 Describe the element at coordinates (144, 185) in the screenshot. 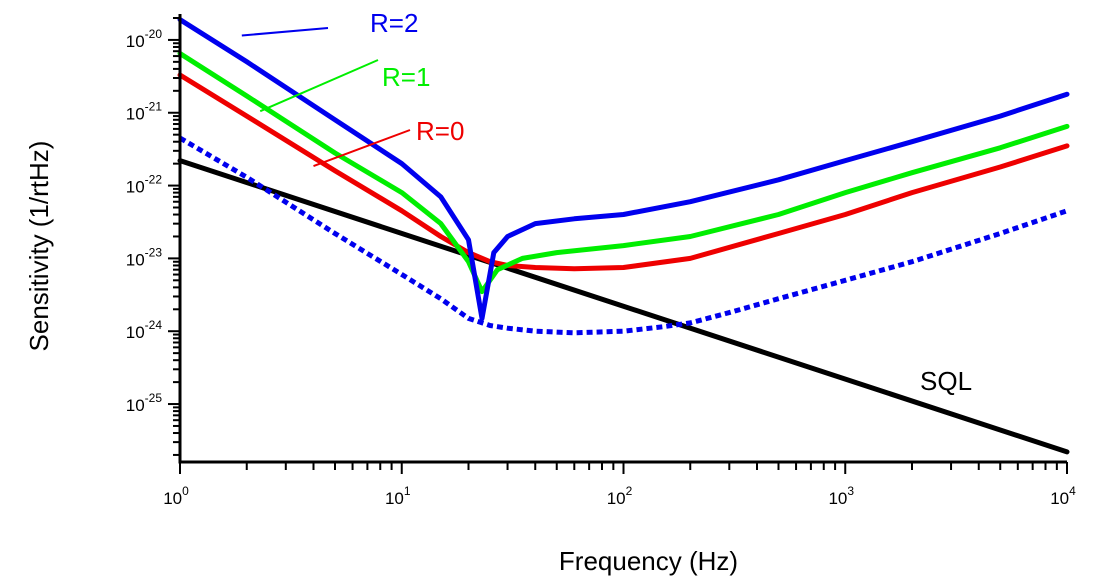

I see `y-tick-label: 10-22` at that location.